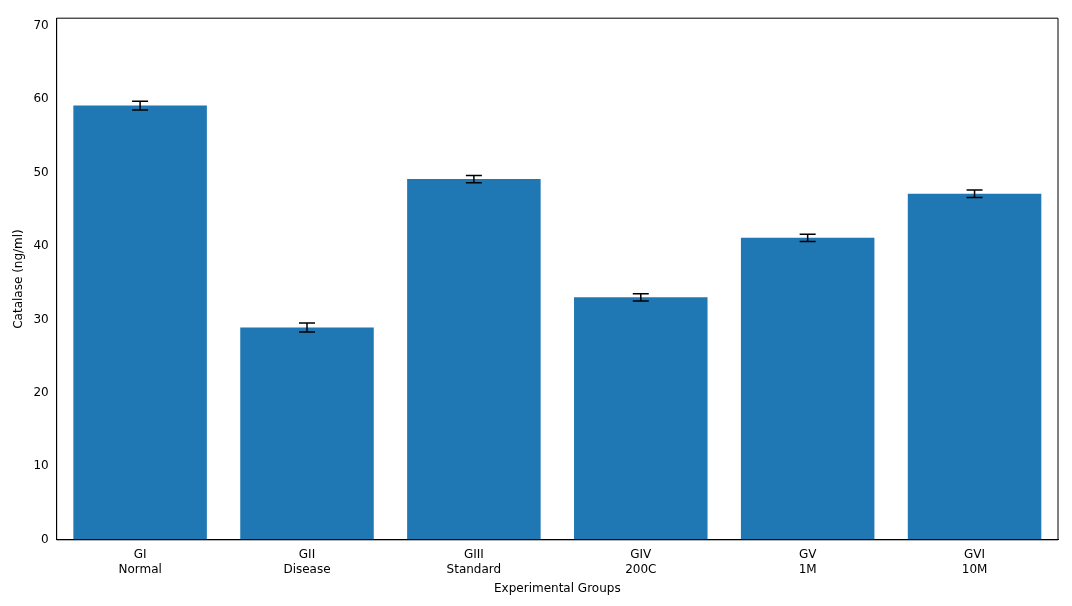  Describe the element at coordinates (557, 587) in the screenshot. I see `x-axis-title: Experimental Groups` at that location.